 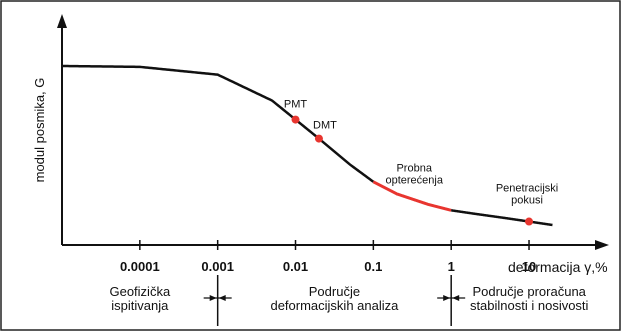 I want to click on curve-series-right, so click(x=502, y=218).